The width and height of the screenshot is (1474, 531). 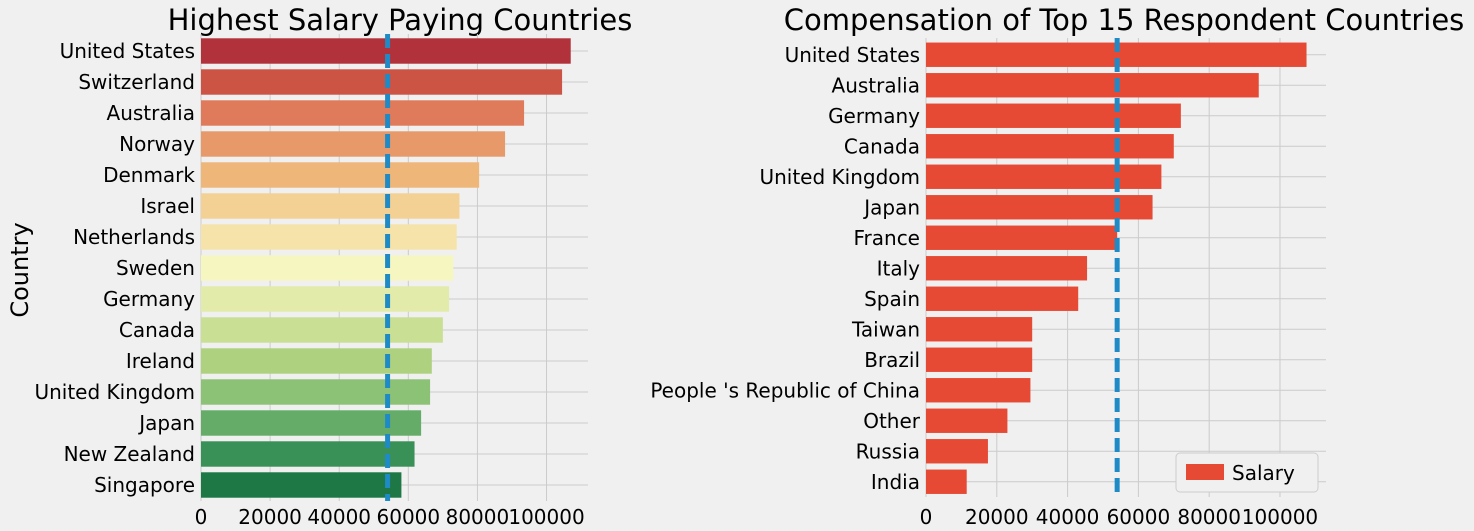 What do you see at coordinates (167, 206) in the screenshot?
I see `y-tick-label: Israel` at bounding box center [167, 206].